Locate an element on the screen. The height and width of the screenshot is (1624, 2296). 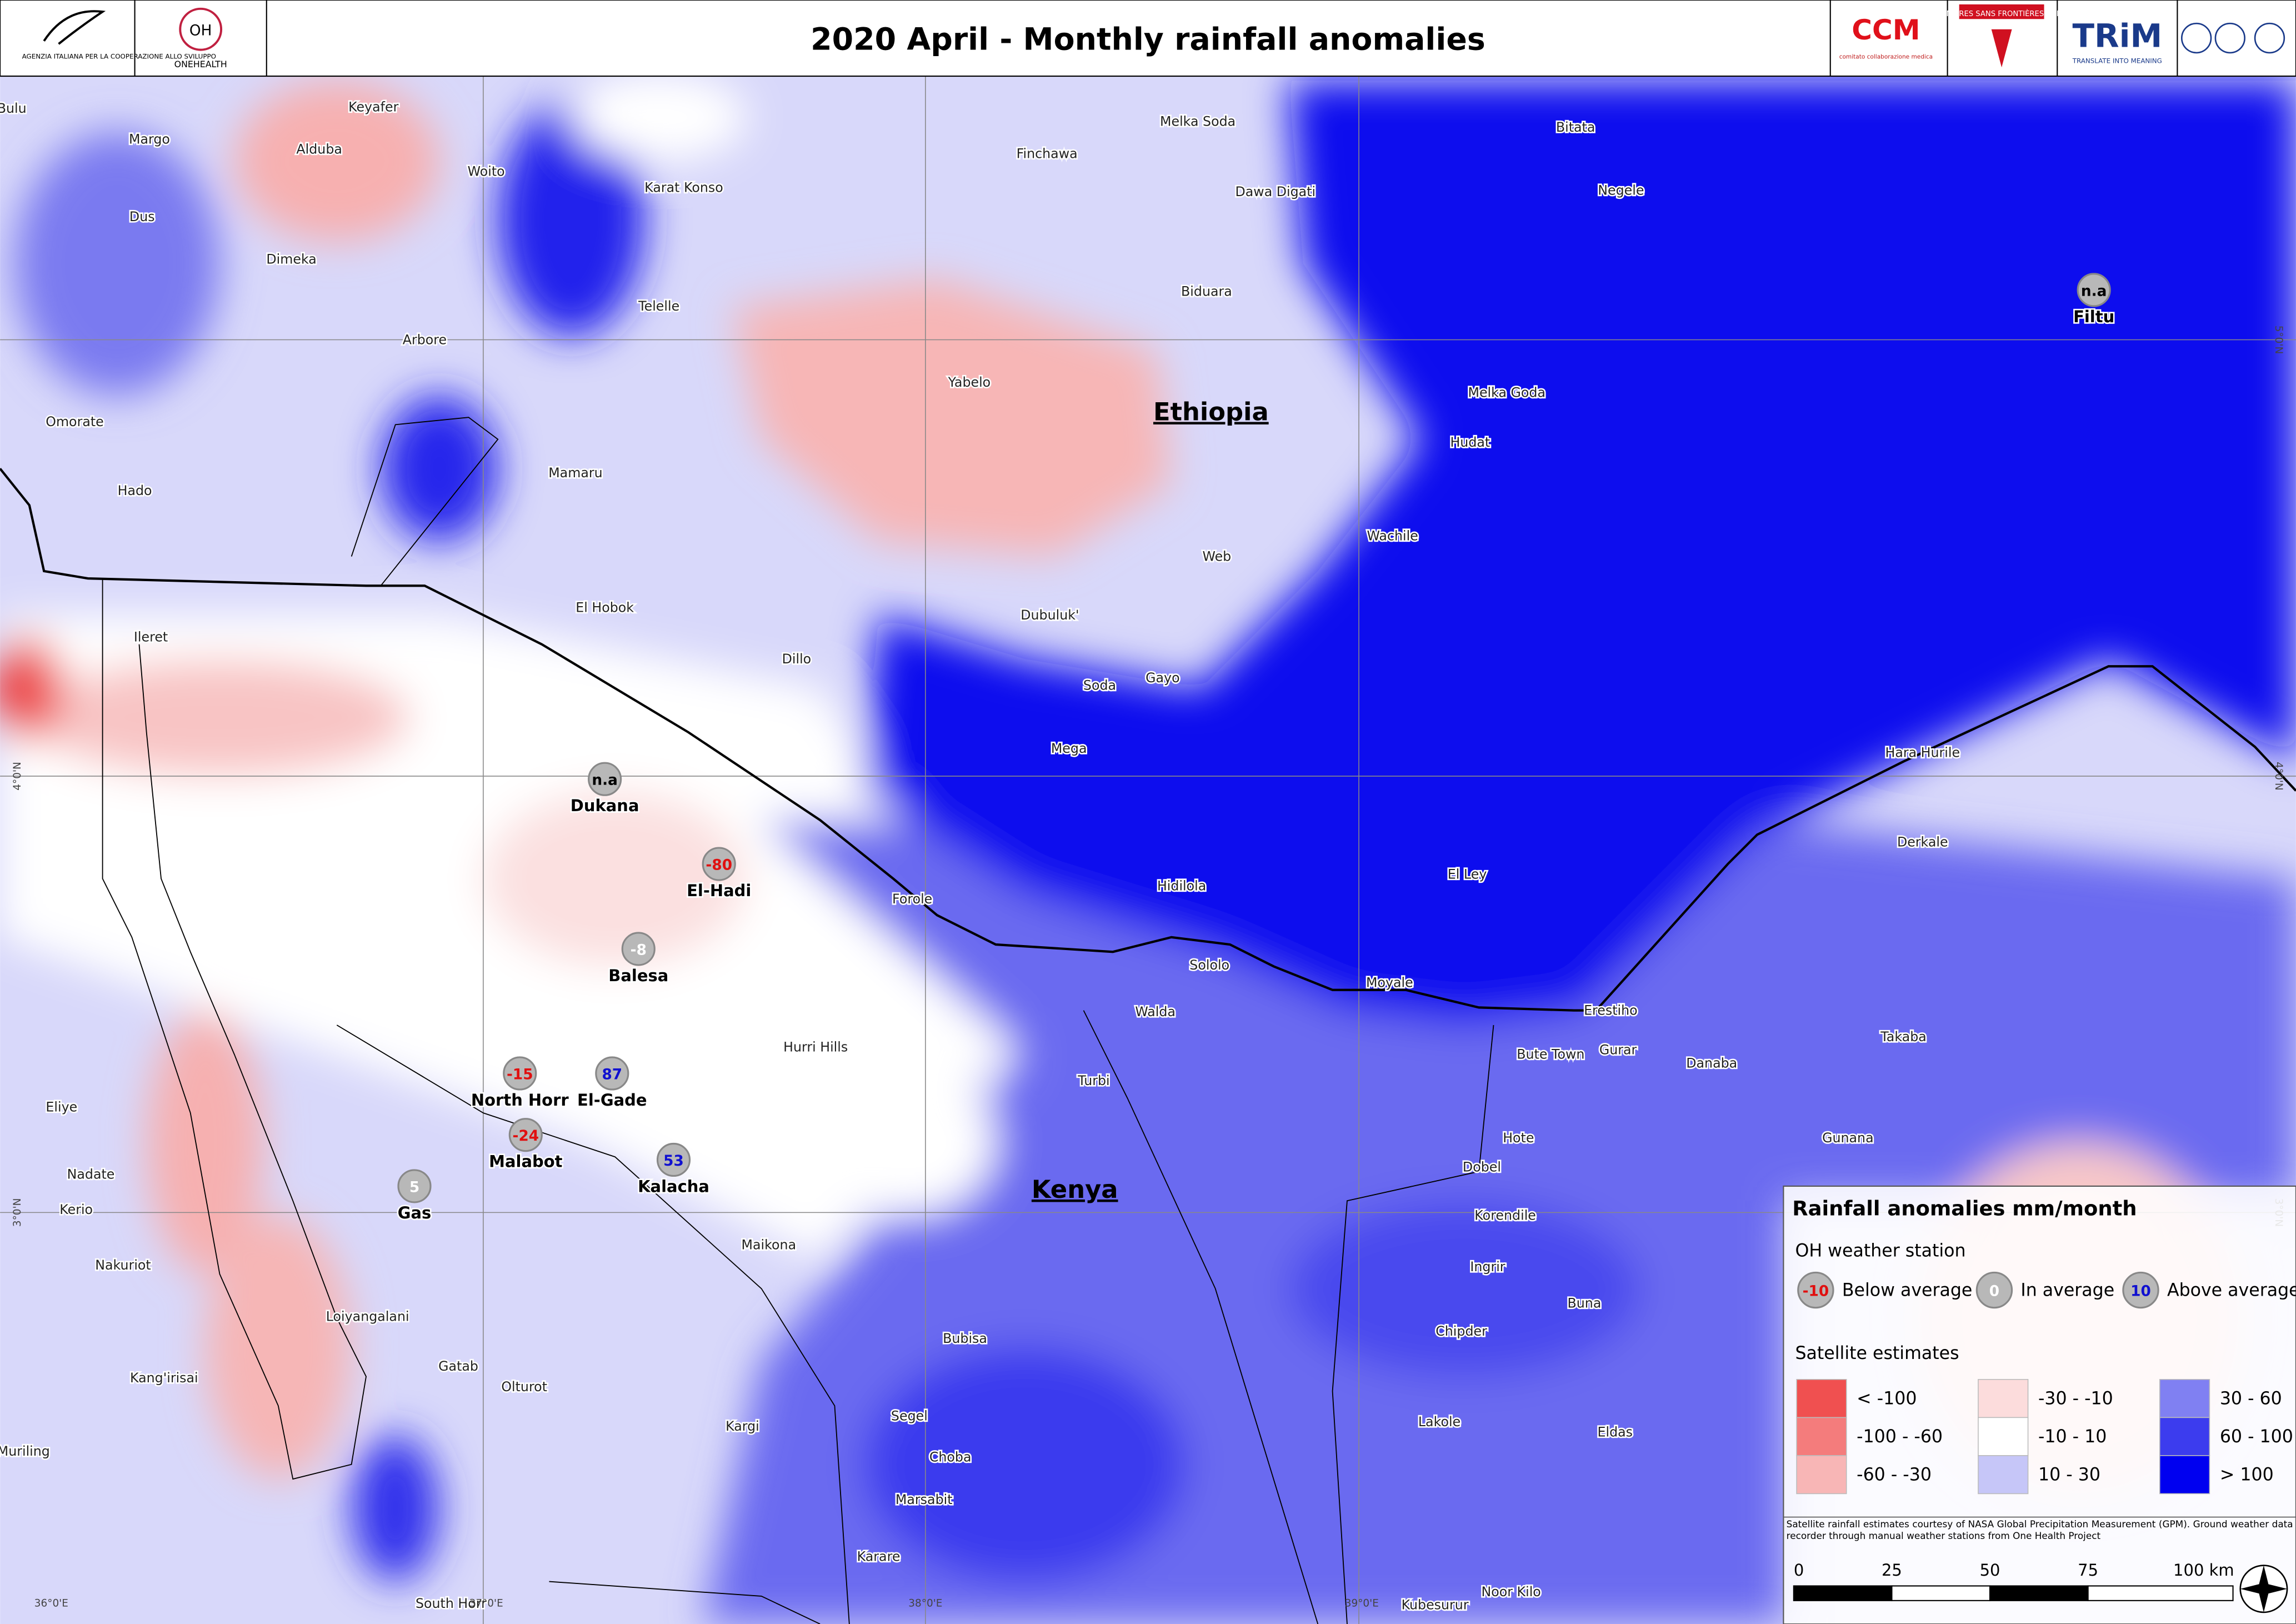
logo-text: OH is located at coordinates (200, 30).